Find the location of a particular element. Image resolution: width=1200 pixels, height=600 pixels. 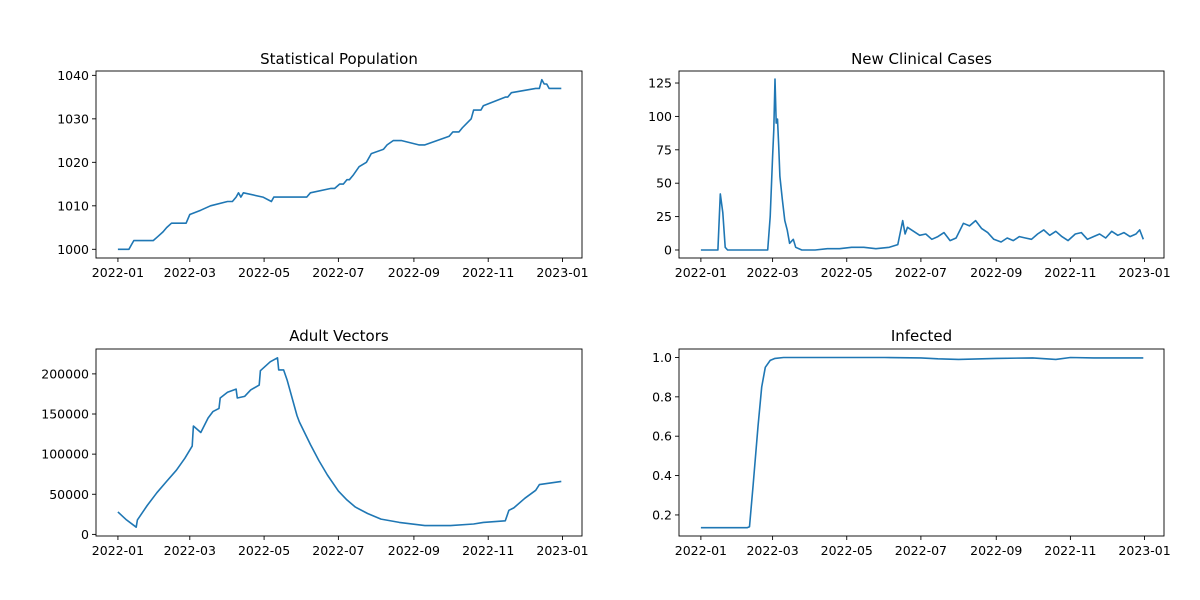

y-tick-label: 50 is located at coordinates (664, 183).